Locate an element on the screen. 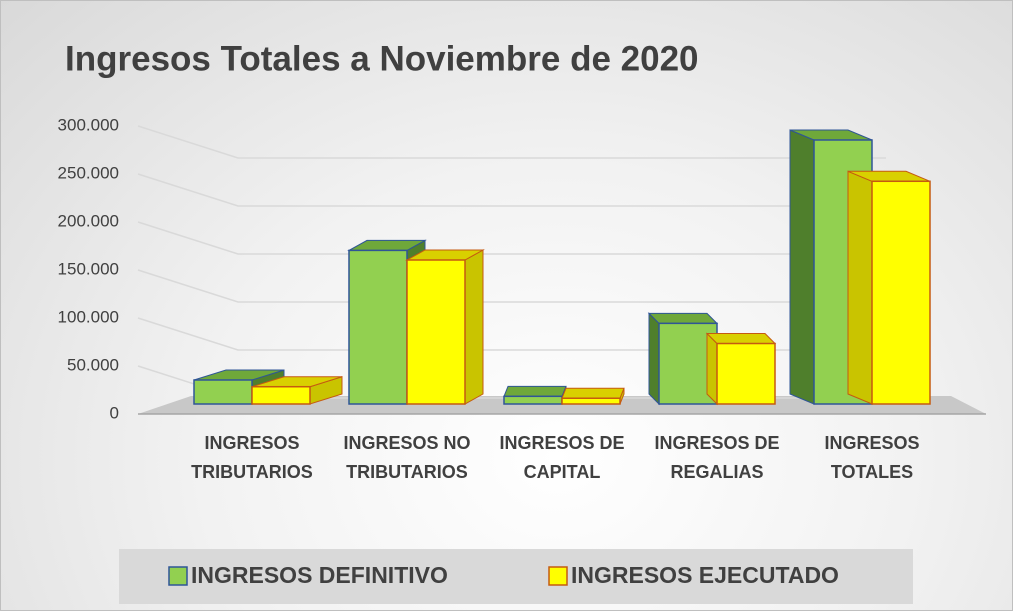 Image resolution: width=1013 pixels, height=611 pixels. chart-title: Ingresos Totales a Noviembre de 2020 is located at coordinates (382, 58).